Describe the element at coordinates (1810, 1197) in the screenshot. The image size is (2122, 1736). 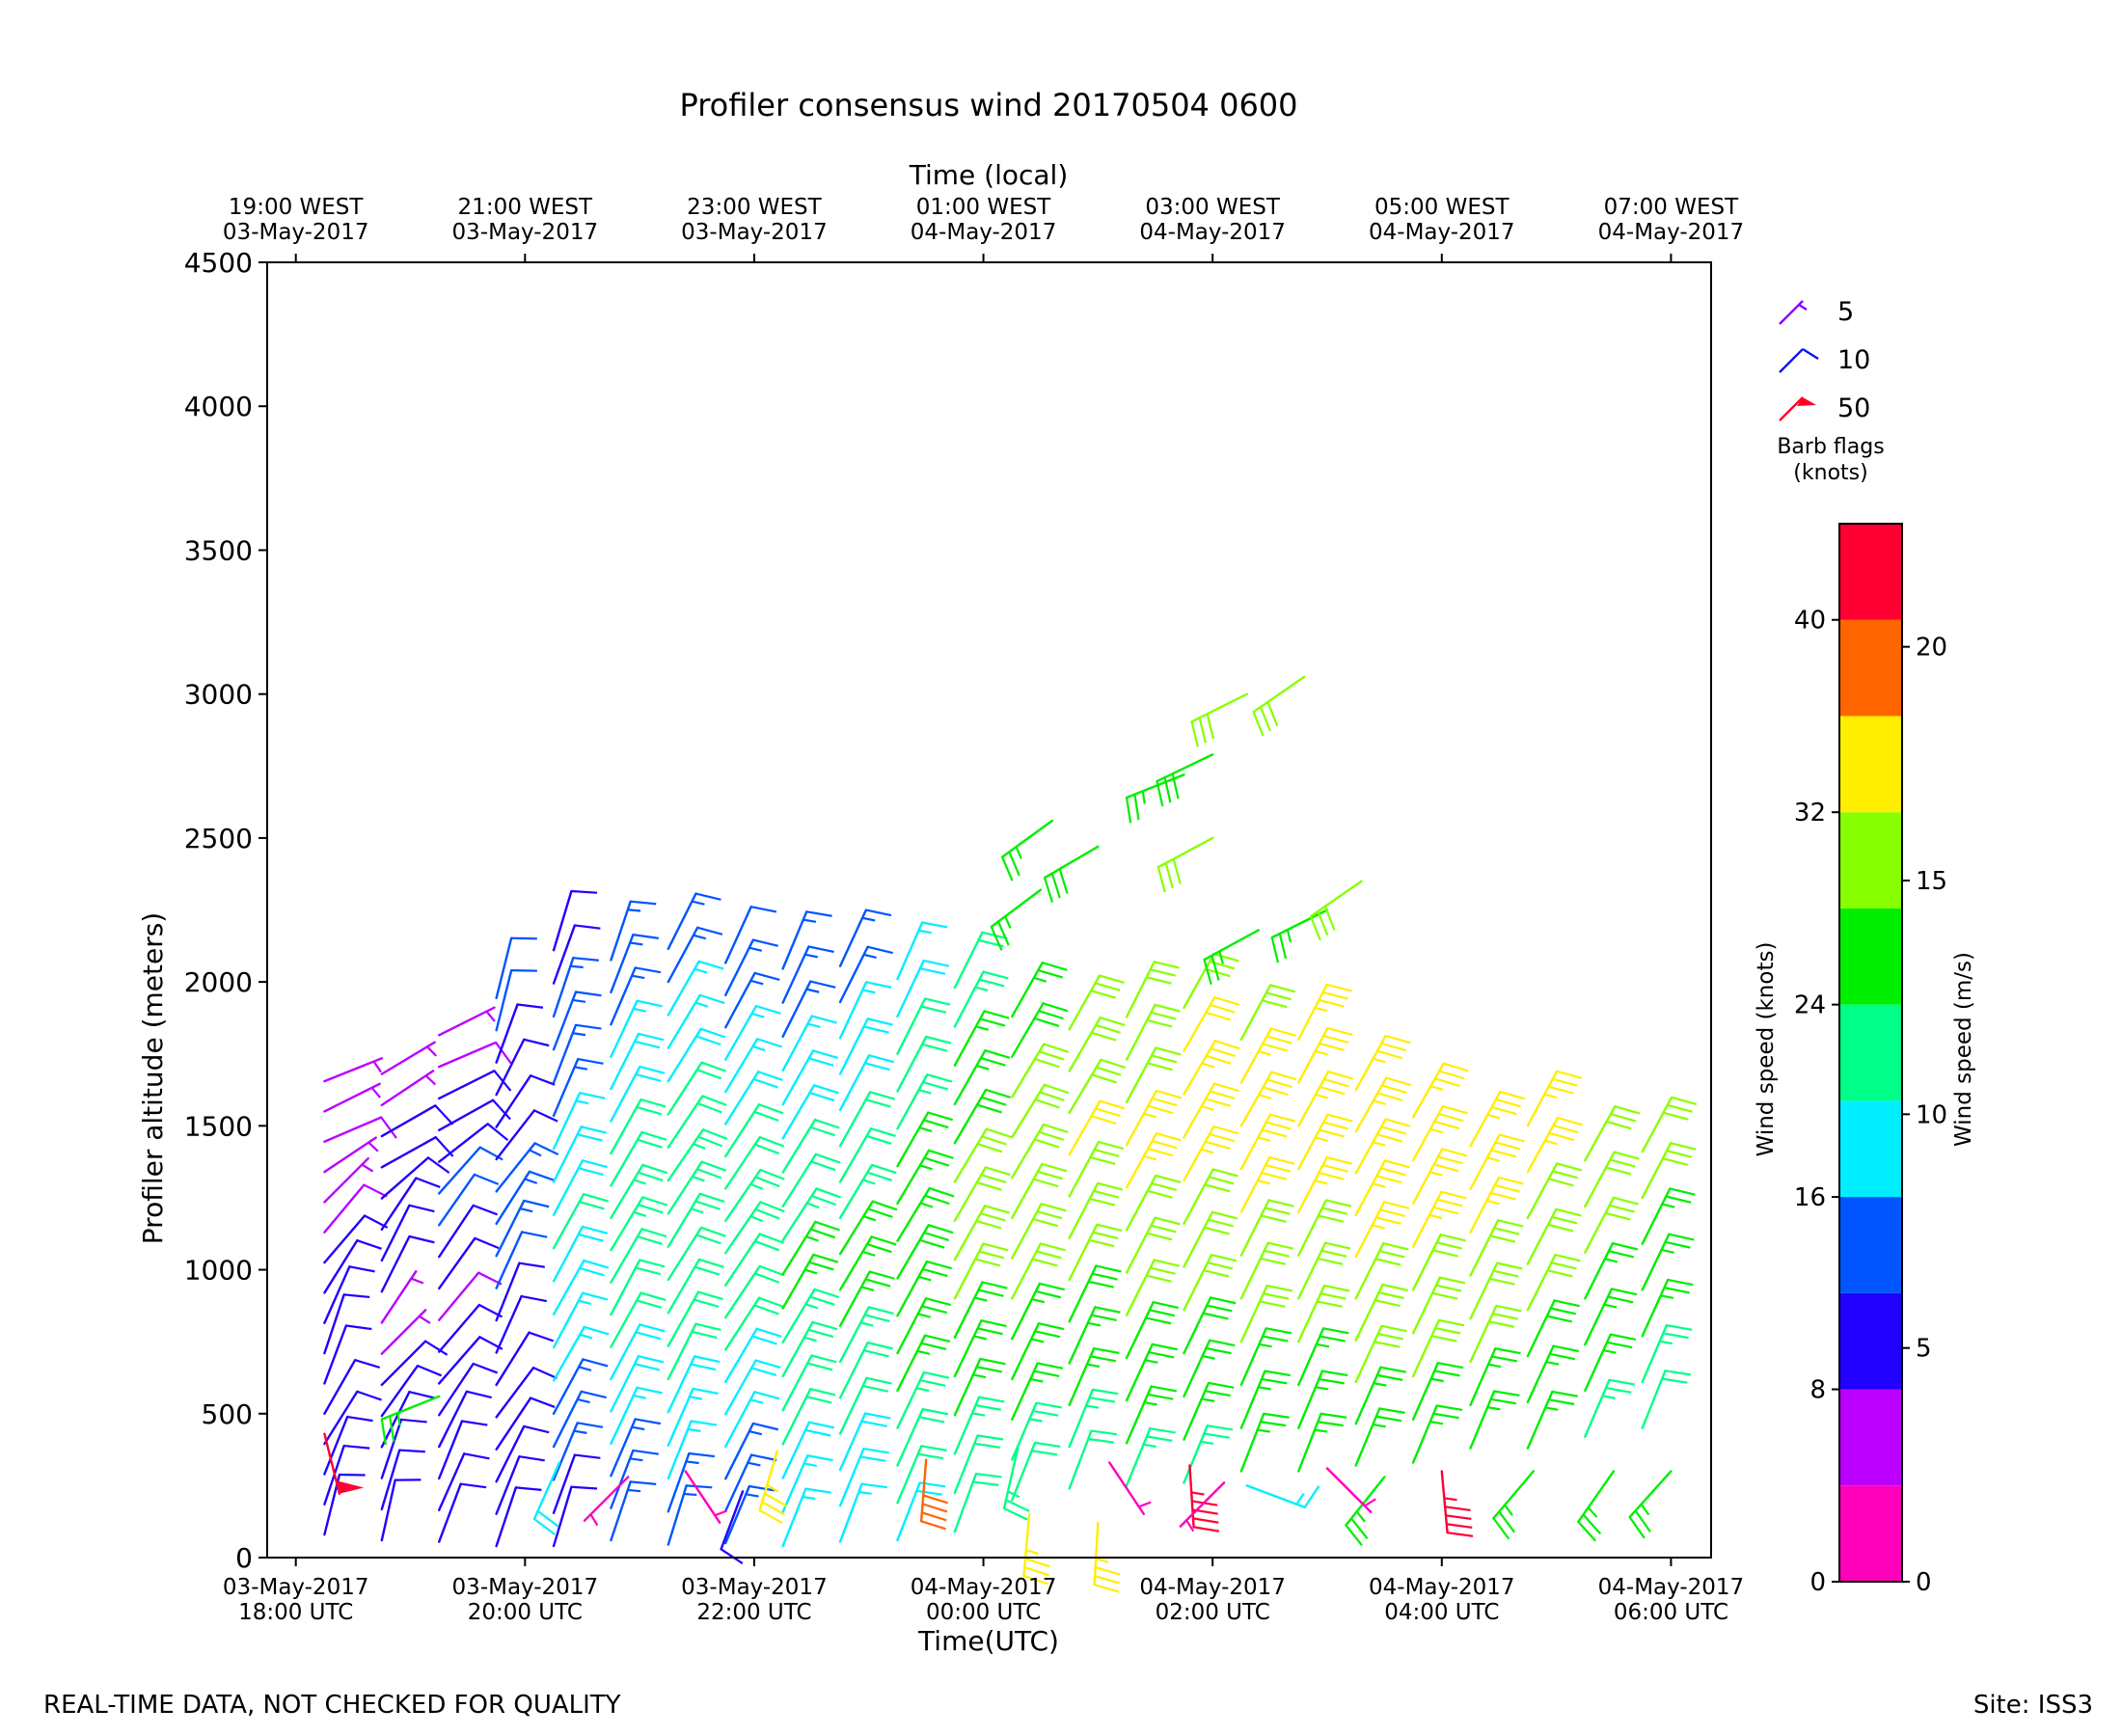
I see `colorbar-label-knots-tick: 16` at that location.